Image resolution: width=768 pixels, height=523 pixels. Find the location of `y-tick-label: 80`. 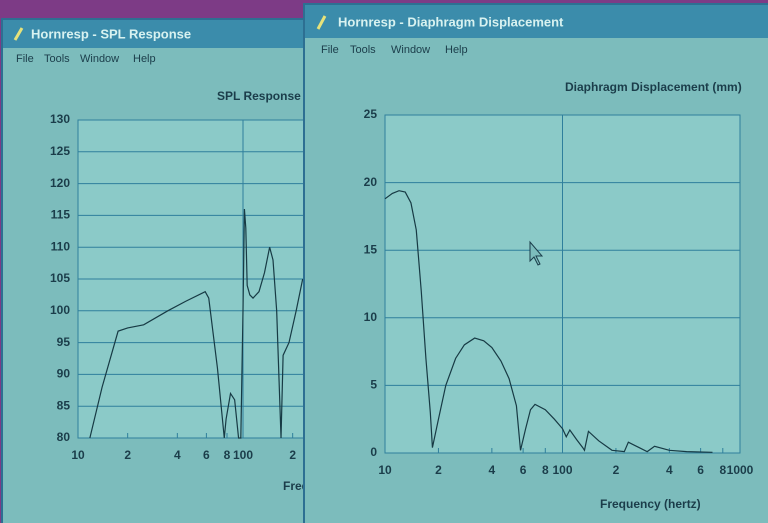

y-tick-label: 80 is located at coordinates (64, 437).